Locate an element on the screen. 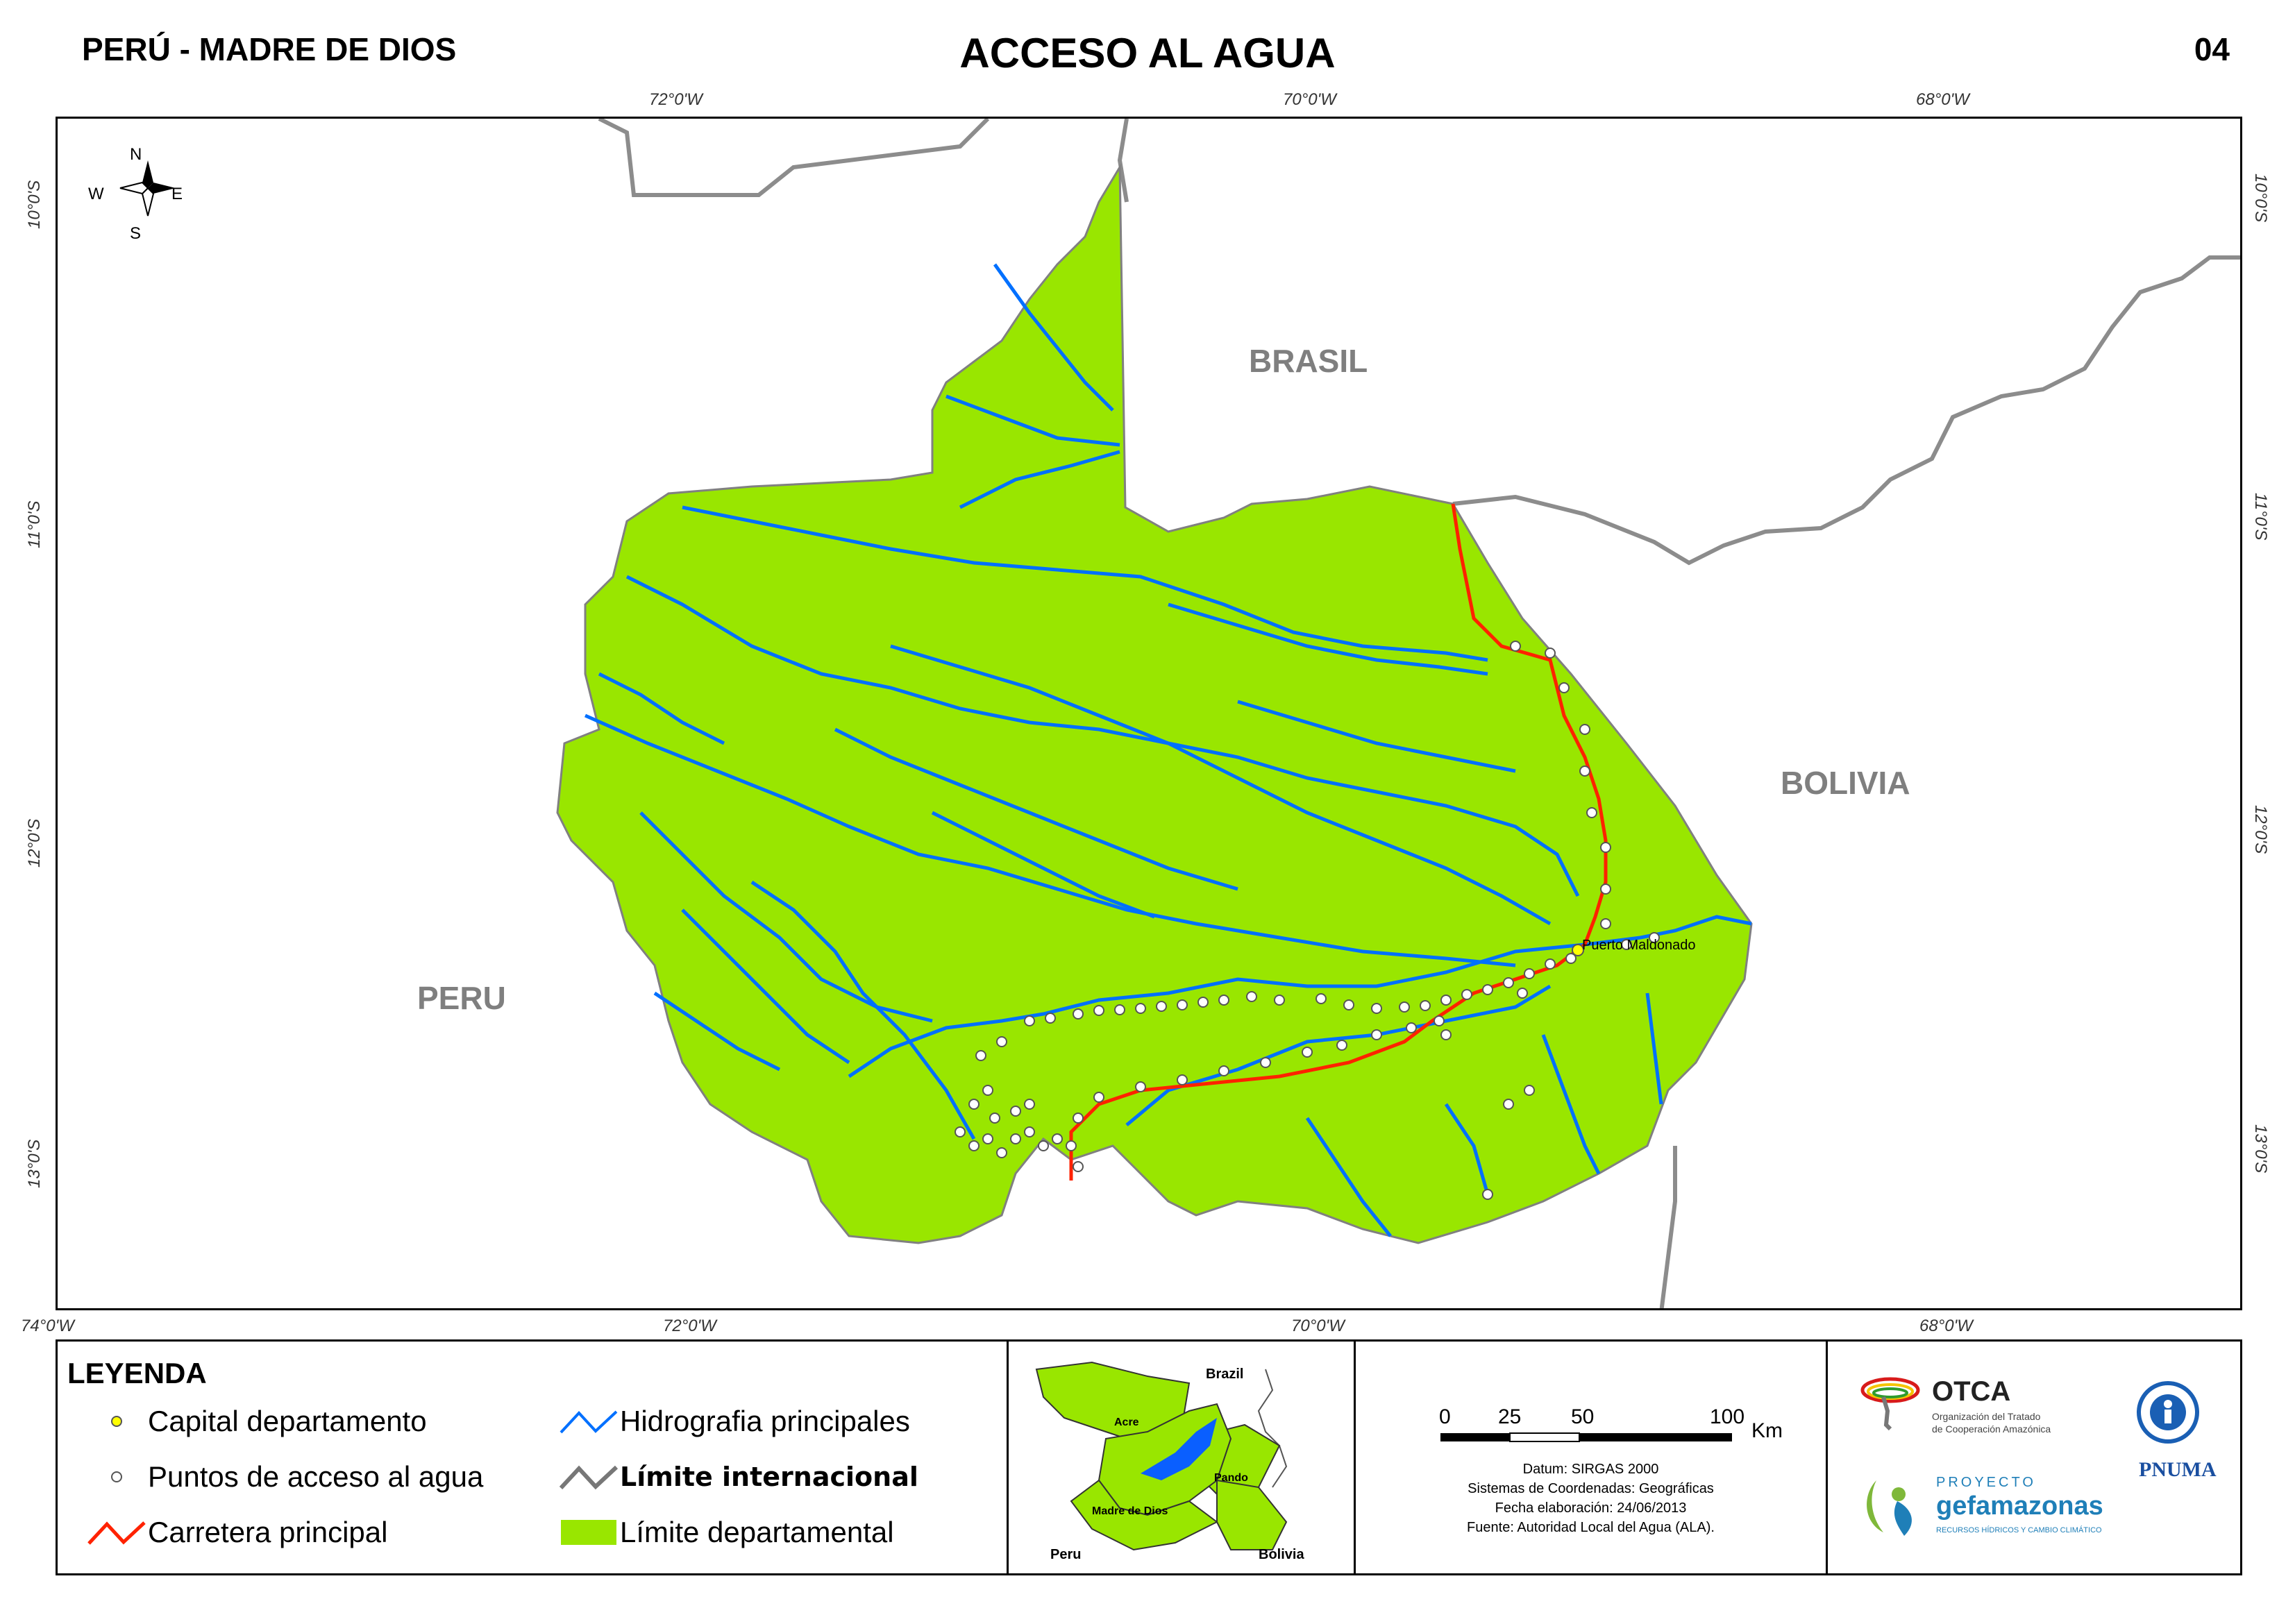 This screenshot has width=2295, height=1624. otca-name: OTCA is located at coordinates (1972, 1391).